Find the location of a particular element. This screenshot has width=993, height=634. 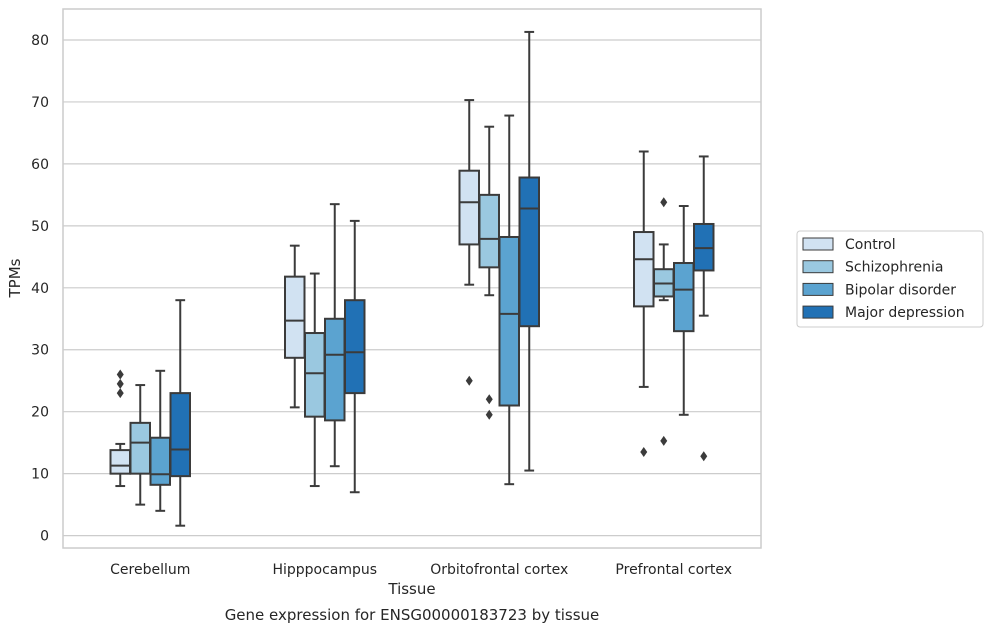

legend-frame is located at coordinates (890, 279).